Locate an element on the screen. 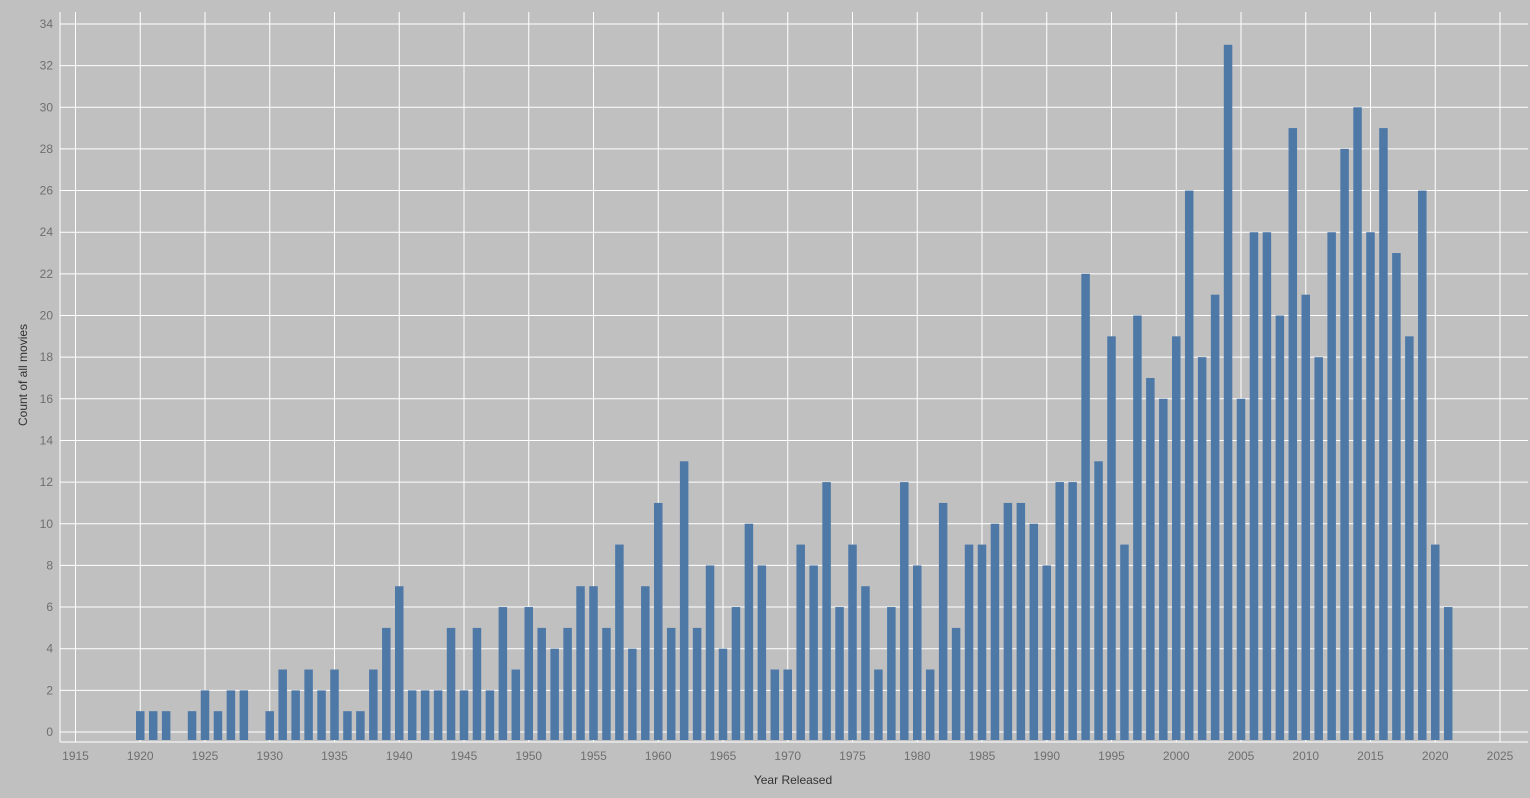 The width and height of the screenshot is (1530, 798). bar-1939 is located at coordinates (386, 684).